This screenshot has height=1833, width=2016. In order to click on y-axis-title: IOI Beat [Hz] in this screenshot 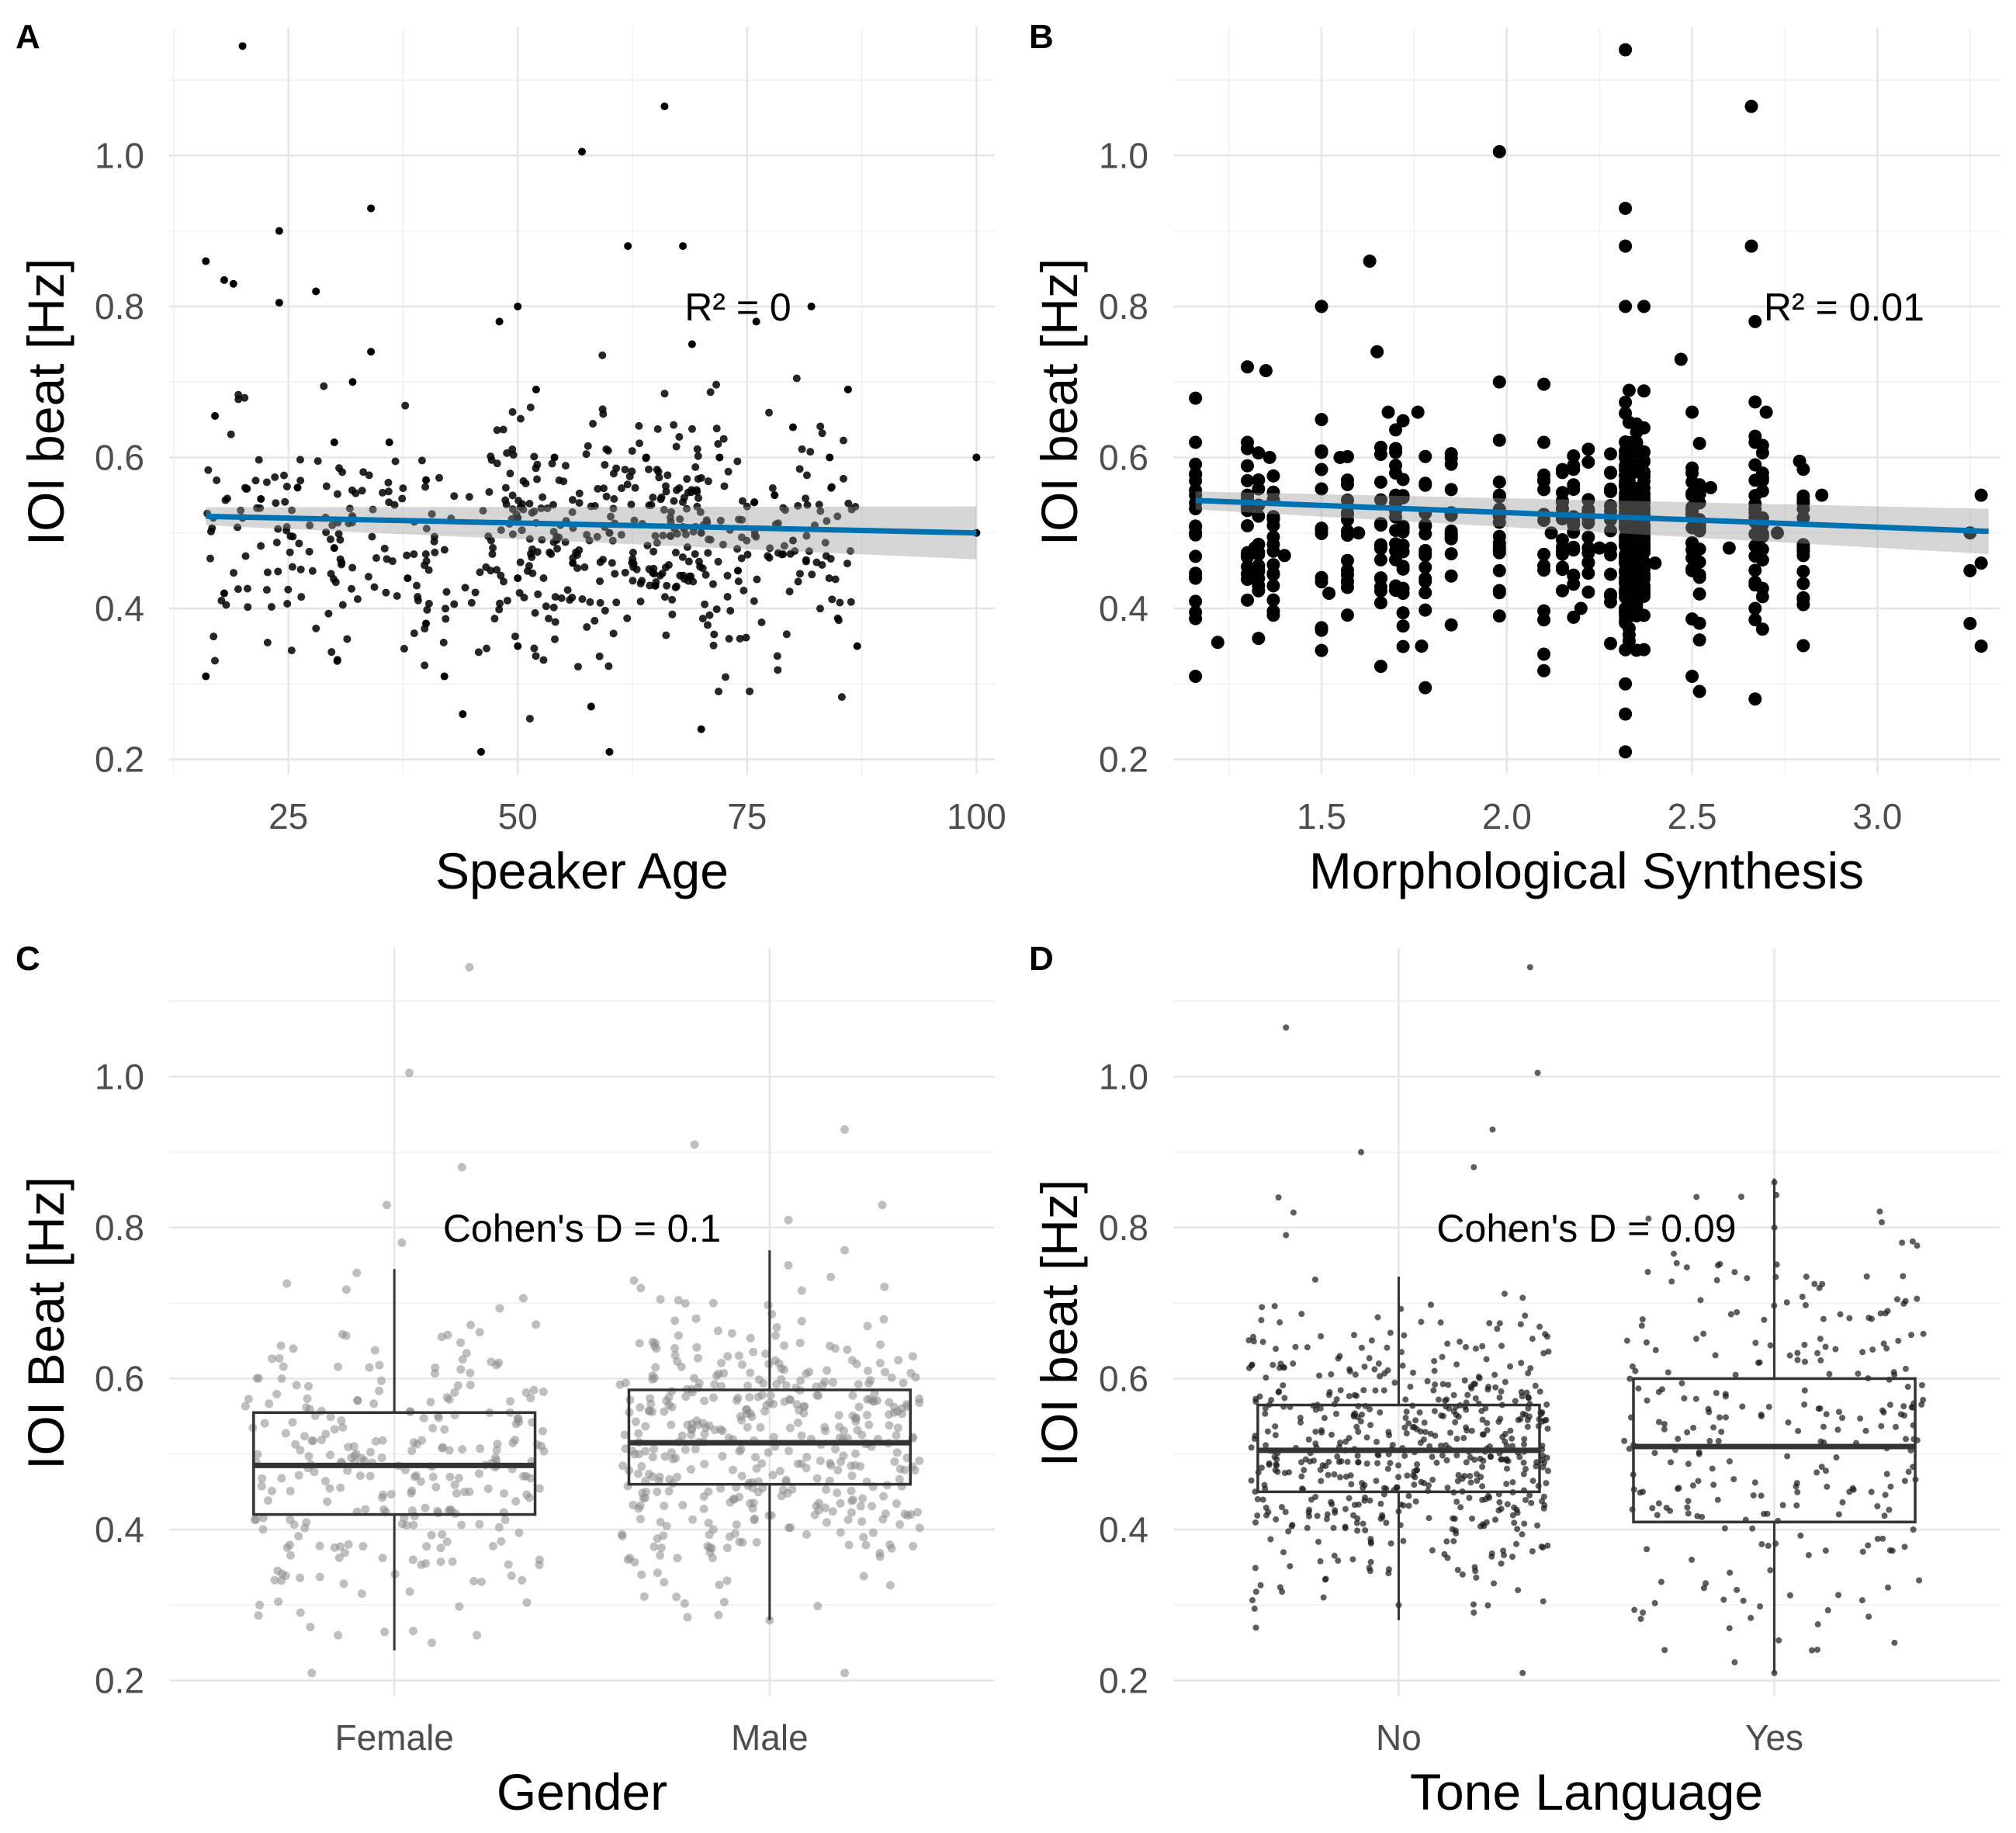, I will do `click(46, 1323)`.